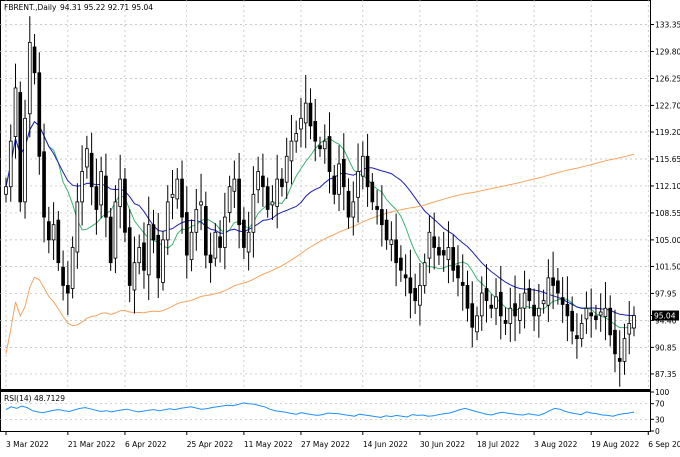 The width and height of the screenshot is (680, 457). What do you see at coordinates (385, 444) in the screenshot?
I see `date-tick-label: 14 Jun 2022` at bounding box center [385, 444].